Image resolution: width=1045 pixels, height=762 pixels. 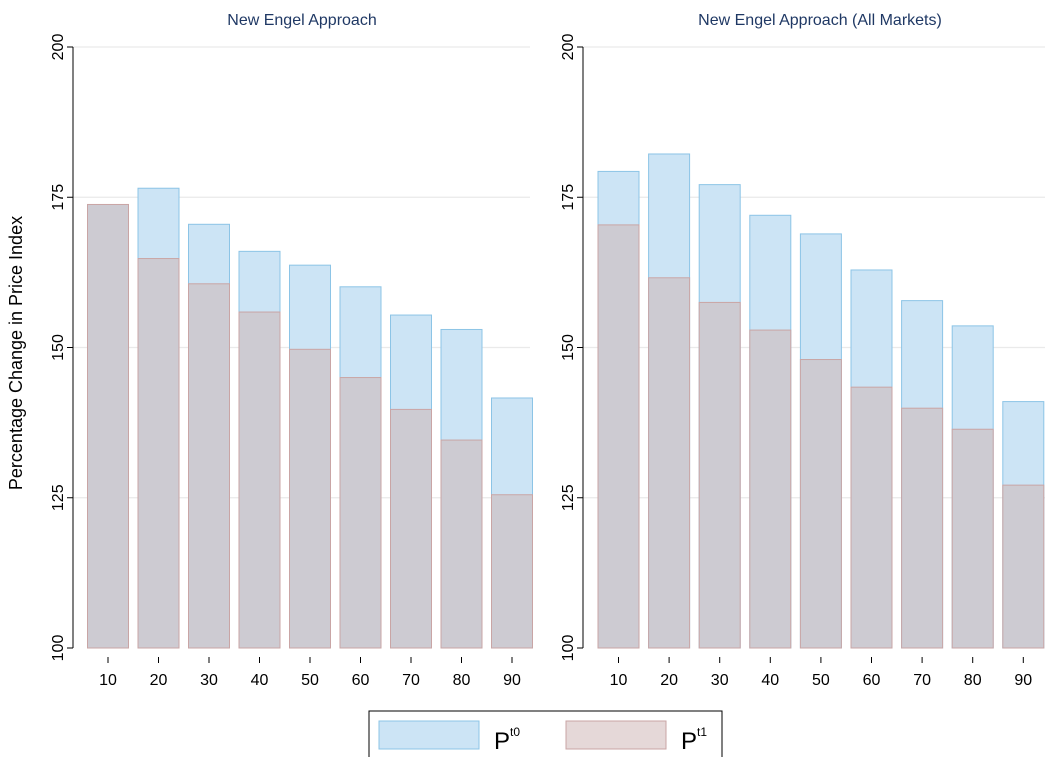 I want to click on legend-label-pt1: Pt1, so click(x=694, y=740).